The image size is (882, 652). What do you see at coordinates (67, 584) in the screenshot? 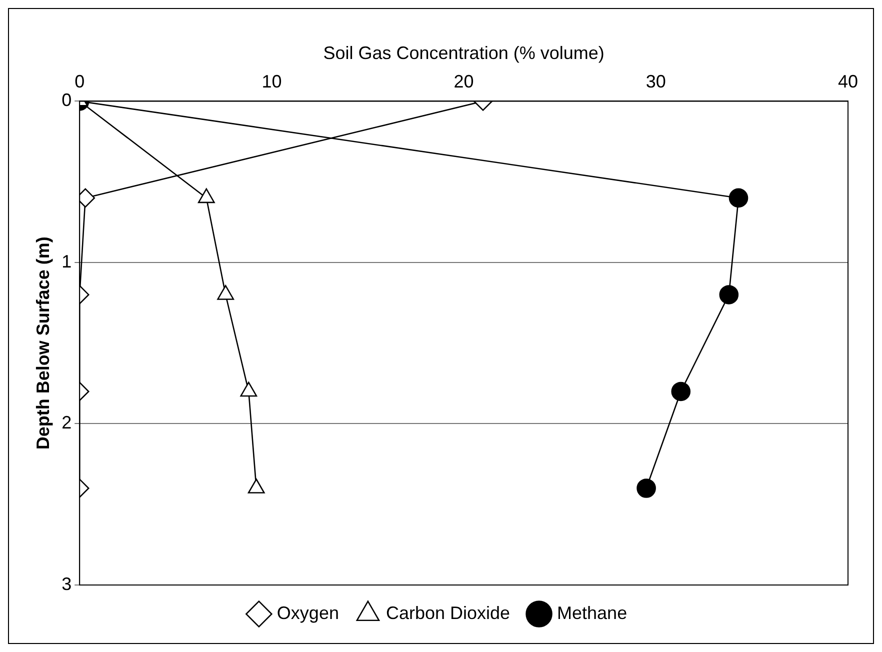
I see `y-tick-label: 3` at bounding box center [67, 584].